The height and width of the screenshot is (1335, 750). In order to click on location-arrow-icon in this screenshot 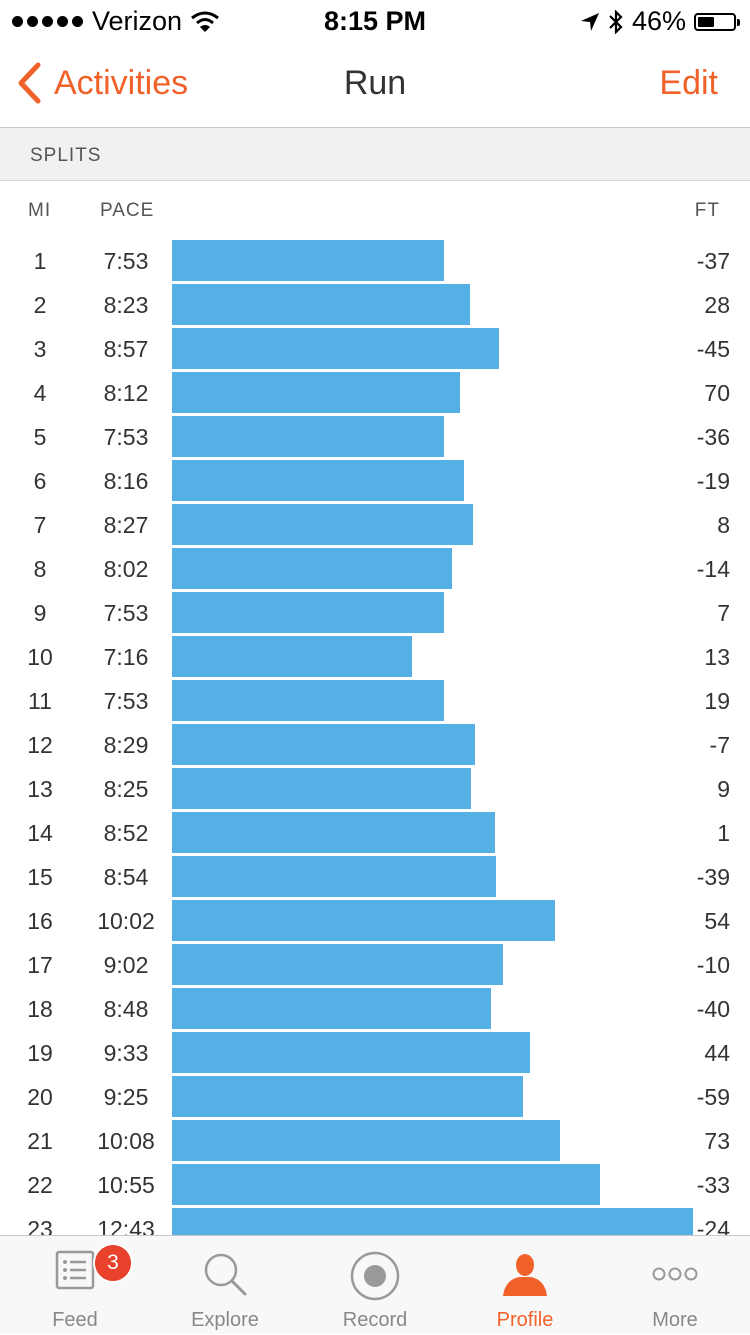, I will do `click(589, 21)`.